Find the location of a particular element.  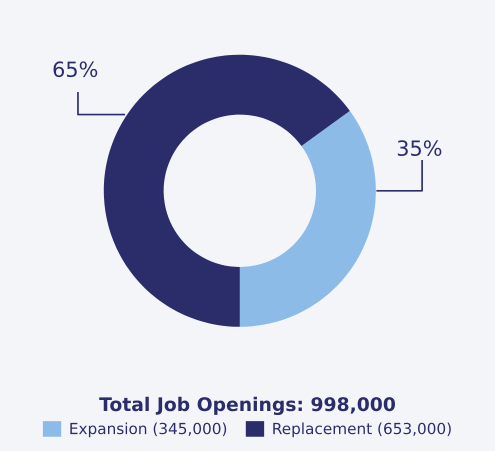

donut-slice is located at coordinates (308, 218).